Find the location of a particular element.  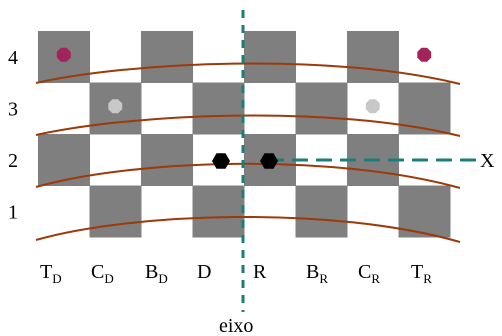

center-piece-right is located at coordinates (269, 161).